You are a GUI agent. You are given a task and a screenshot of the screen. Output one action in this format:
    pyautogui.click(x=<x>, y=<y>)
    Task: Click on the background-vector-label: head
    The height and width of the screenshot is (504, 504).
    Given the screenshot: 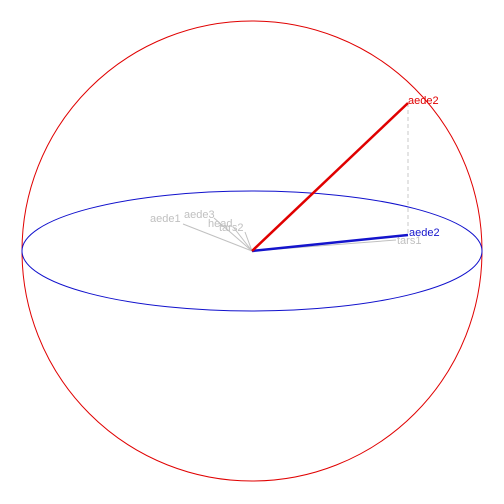 What is the action you would take?
    pyautogui.click(x=220, y=224)
    